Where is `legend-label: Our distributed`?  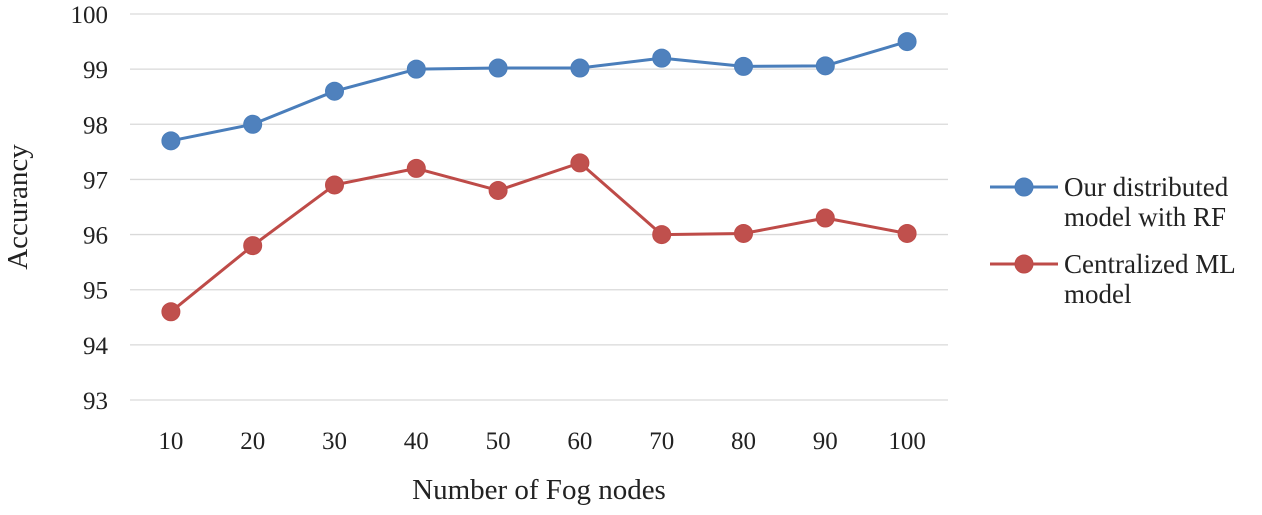 legend-label: Our distributed is located at coordinates (1146, 187).